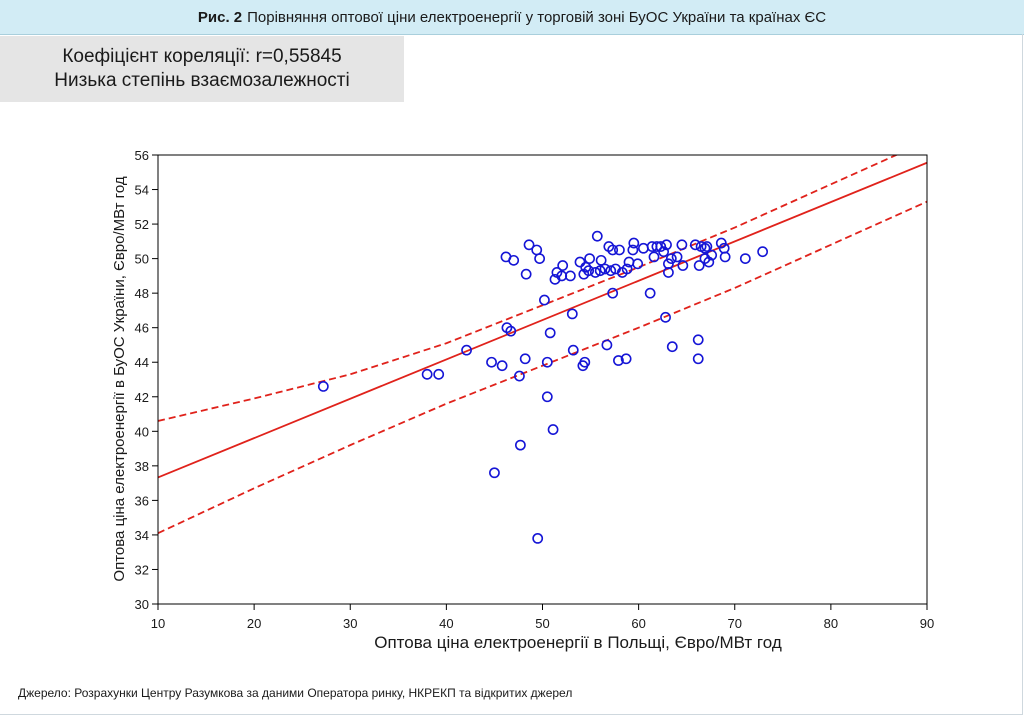 The height and width of the screenshot is (716, 1024). I want to click on y-tick-label: 54, so click(142, 190).